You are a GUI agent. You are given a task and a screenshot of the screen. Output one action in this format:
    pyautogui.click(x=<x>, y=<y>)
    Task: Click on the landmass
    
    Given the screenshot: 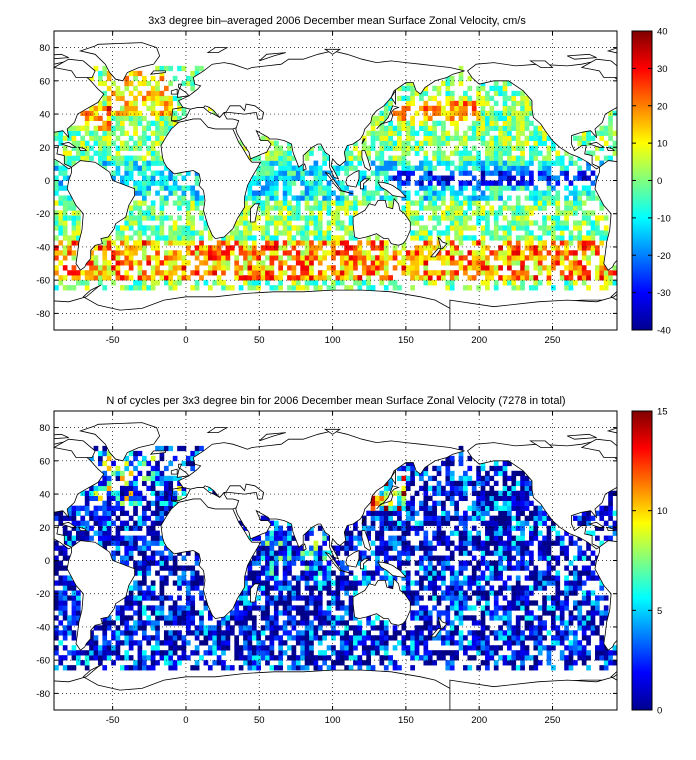 What is the action you would take?
    pyautogui.click(x=438, y=247)
    